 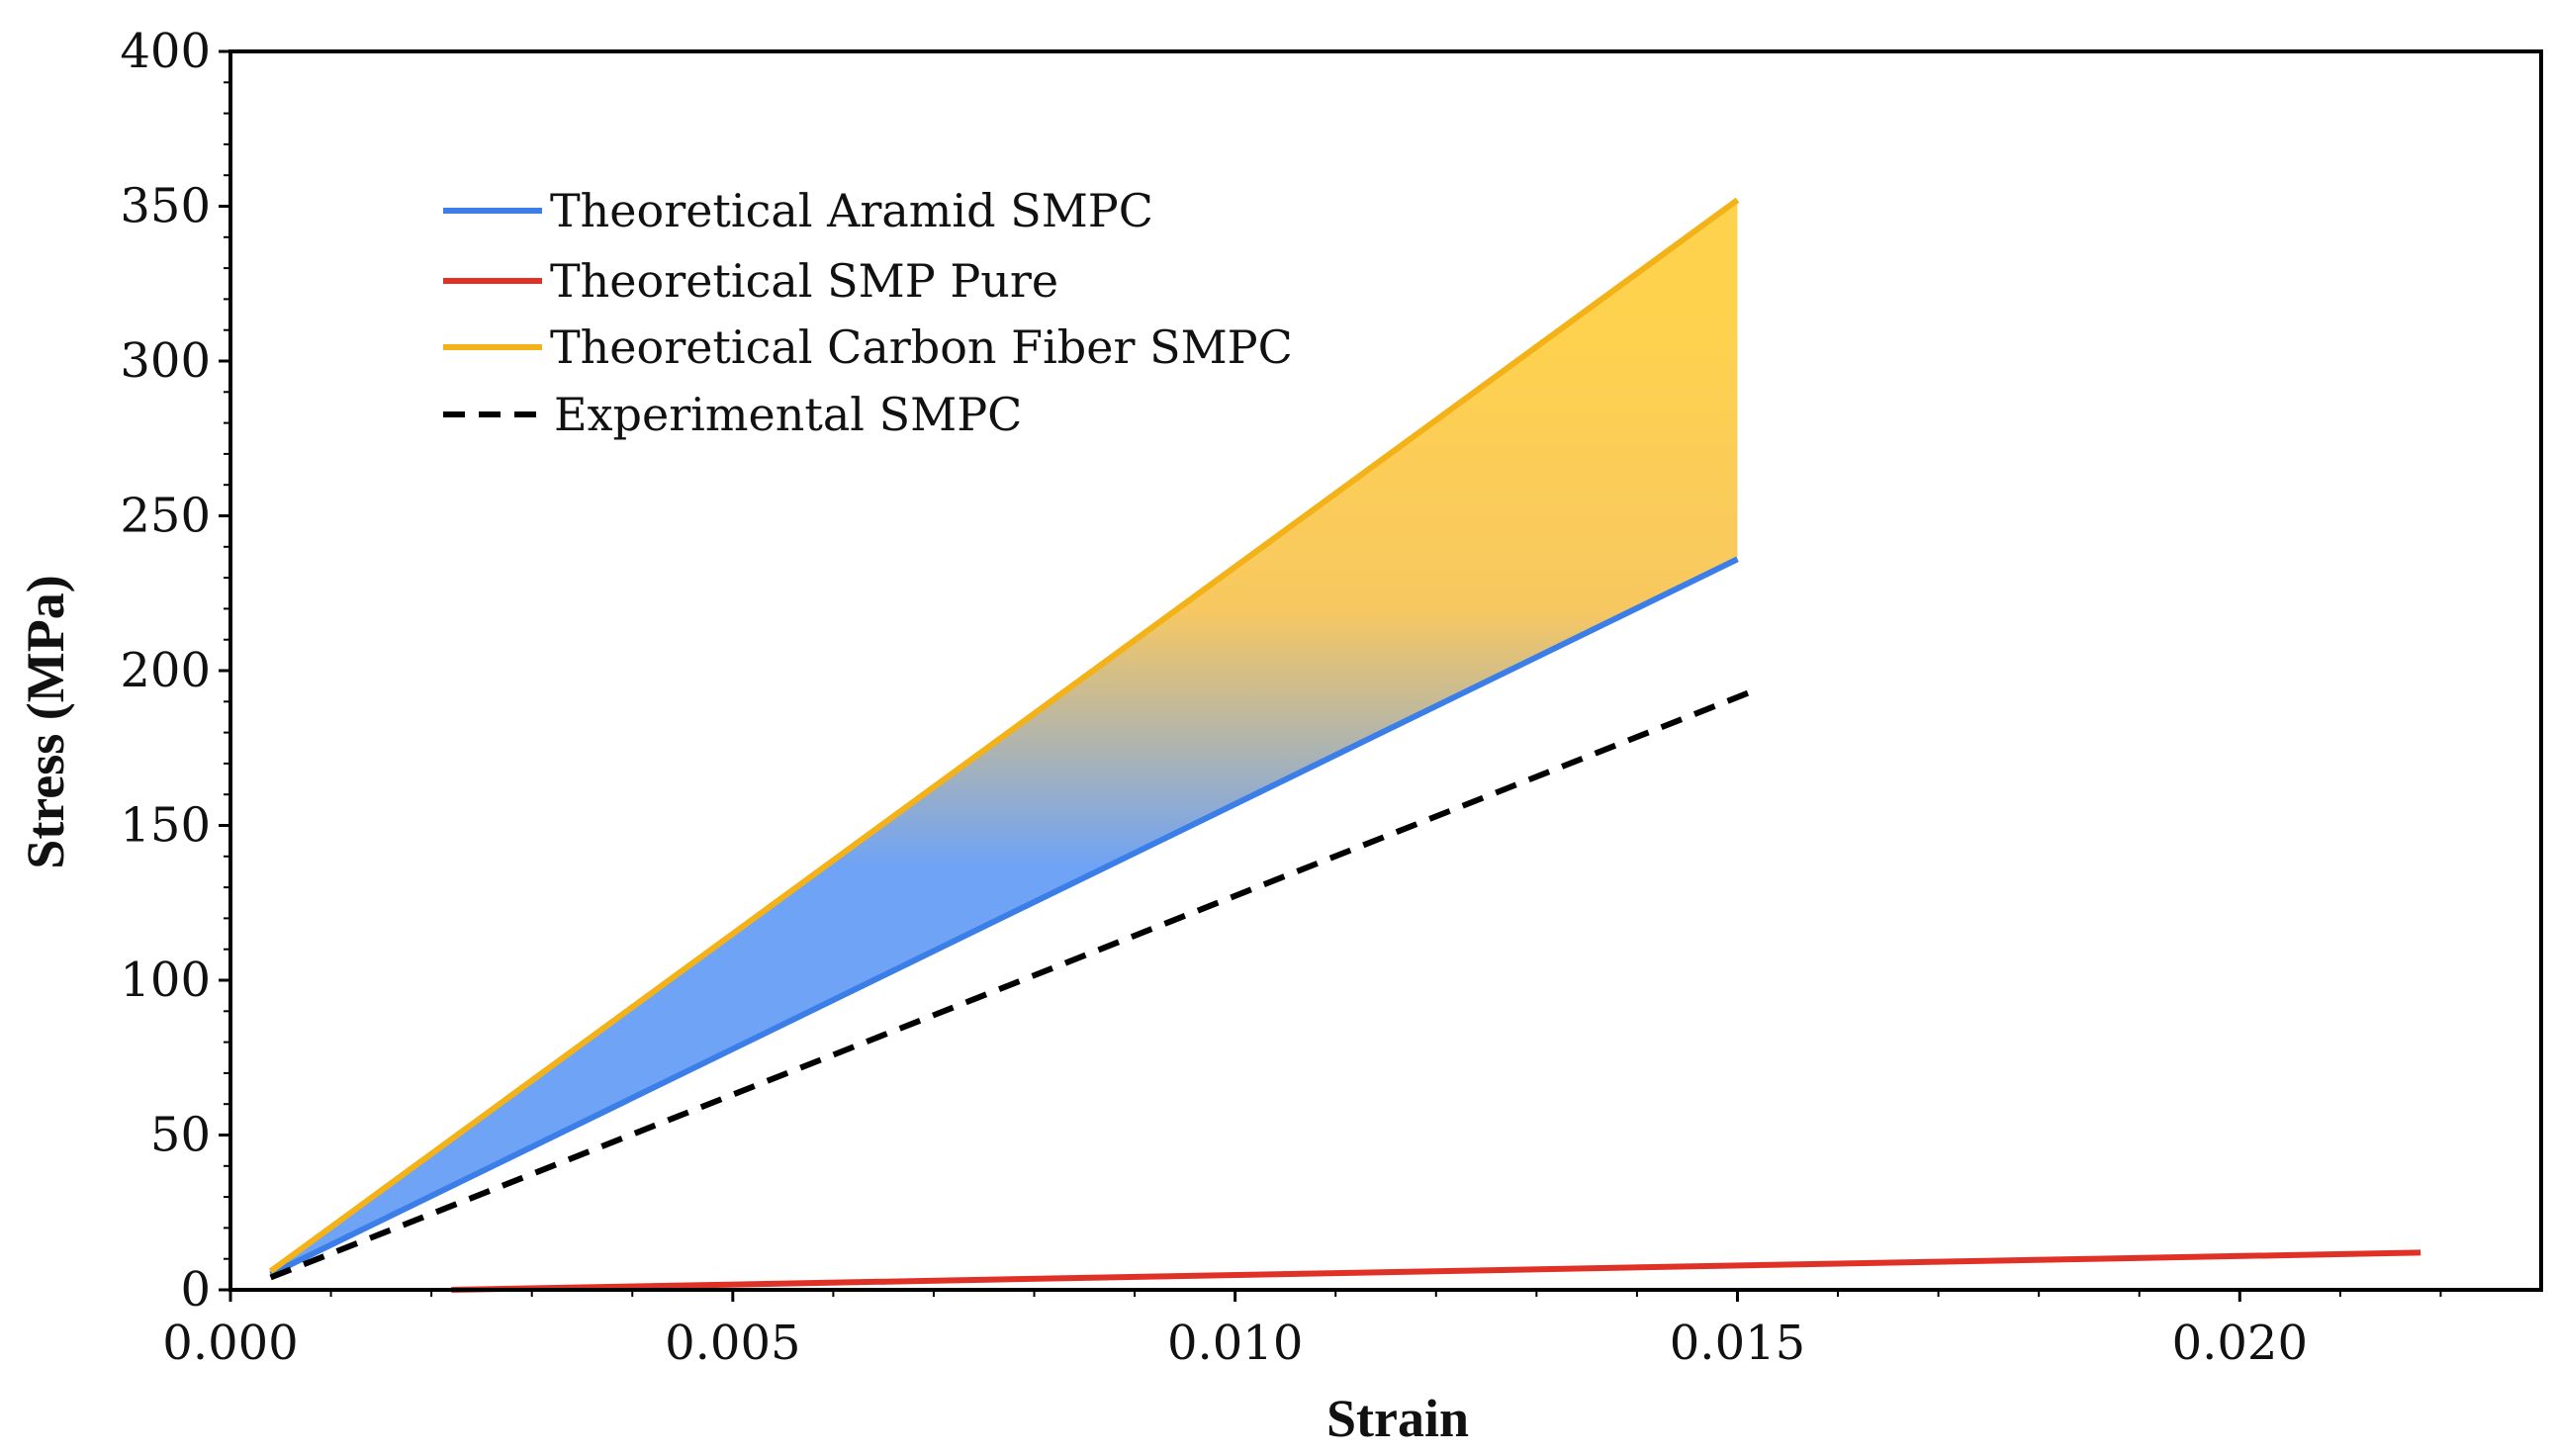 I want to click on y-tick-label: 150, so click(x=165, y=826).